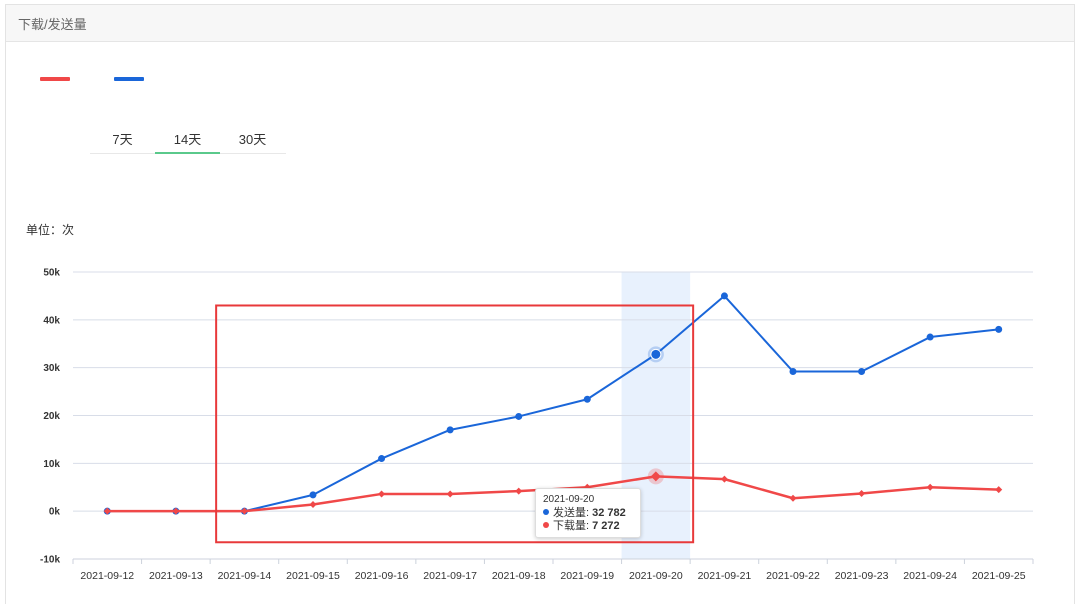 The image size is (1080, 604). Describe the element at coordinates (107, 576) in the screenshot. I see `x-tick-label: 2021-09-12` at that location.